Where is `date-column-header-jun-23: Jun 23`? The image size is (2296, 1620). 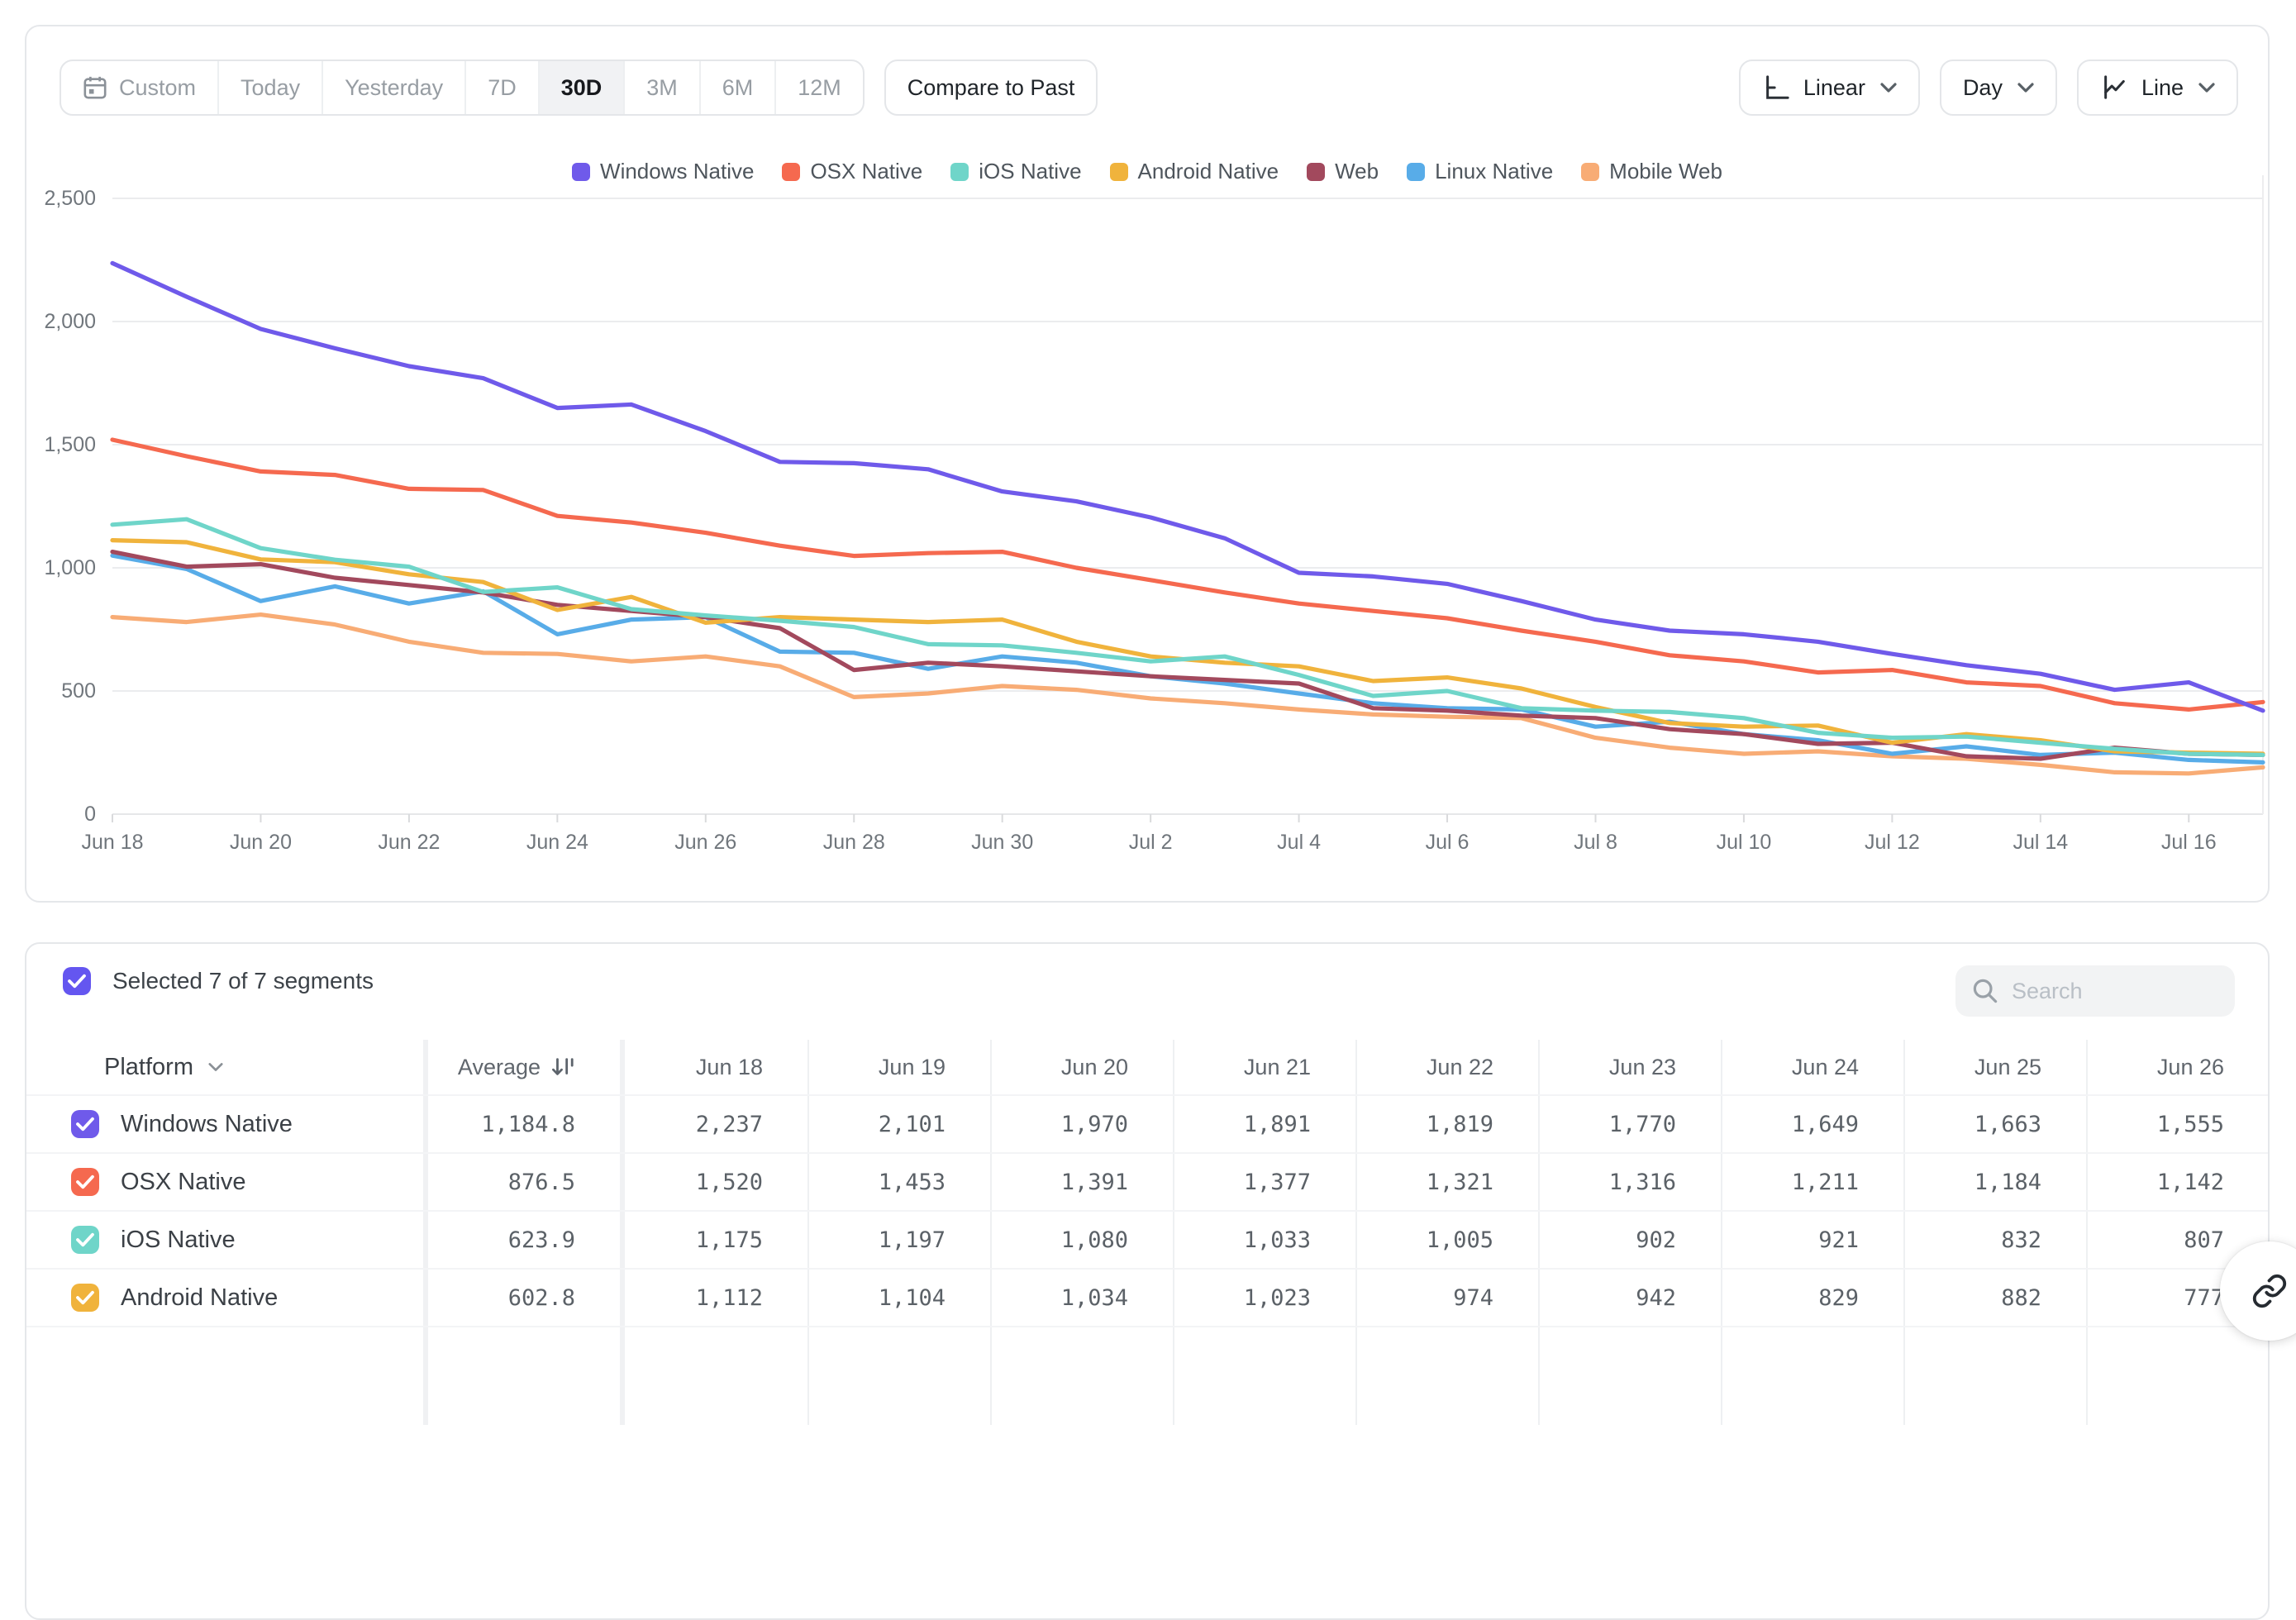
date-column-header-jun-23: Jun 23 is located at coordinates (1629, 1067).